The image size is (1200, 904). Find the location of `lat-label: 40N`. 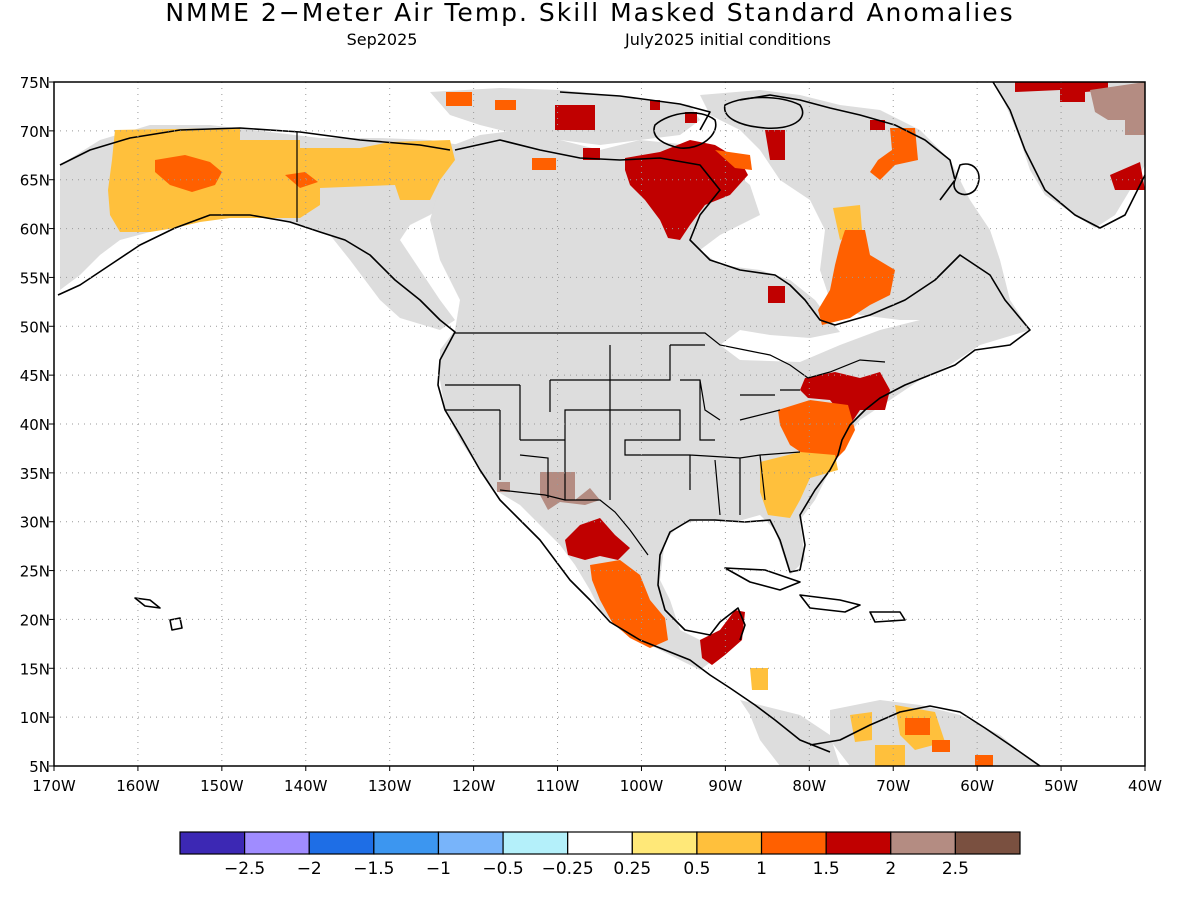

lat-label: 40N is located at coordinates (35, 425).